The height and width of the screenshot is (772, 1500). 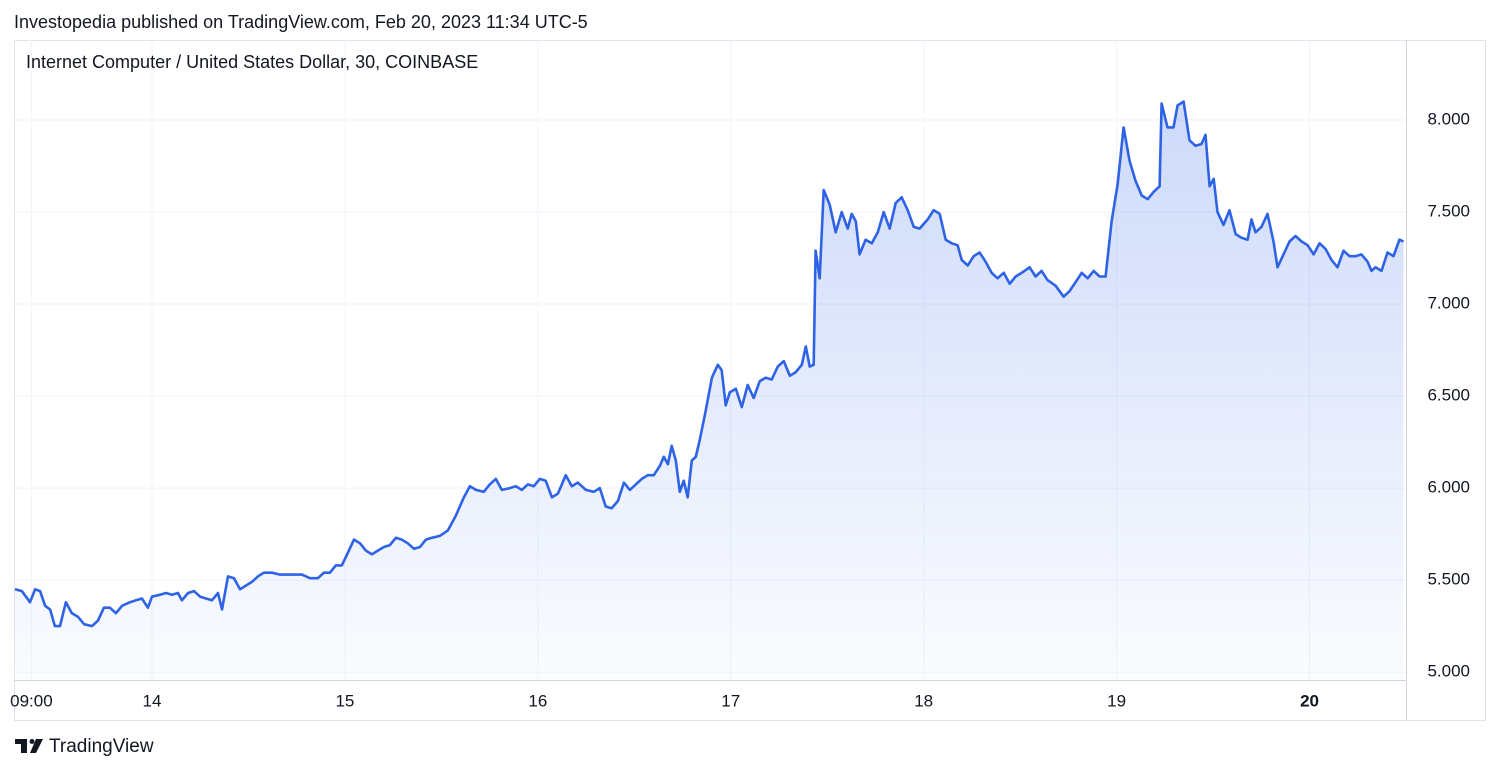 I want to click on x-tick-label: 15, so click(x=344, y=700).